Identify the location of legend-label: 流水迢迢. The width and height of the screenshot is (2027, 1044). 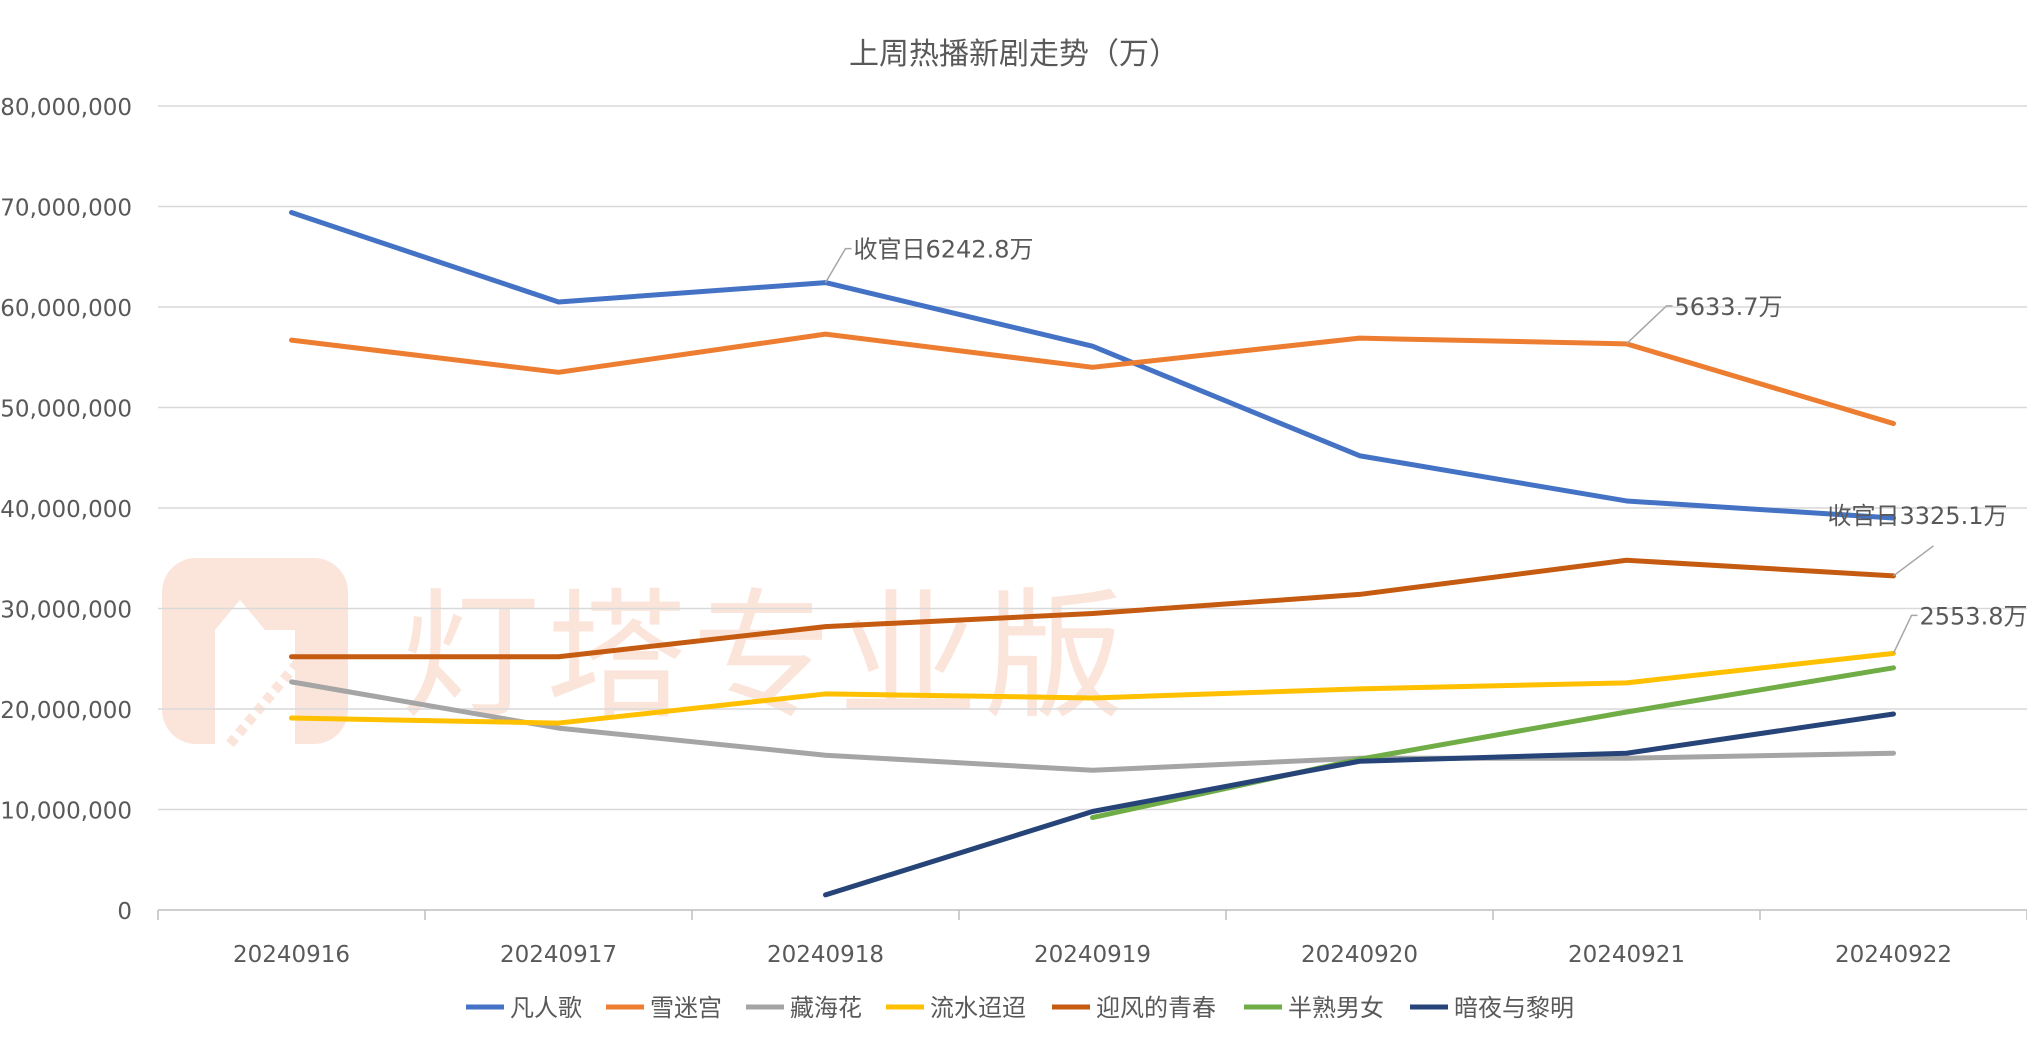
(978, 1008).